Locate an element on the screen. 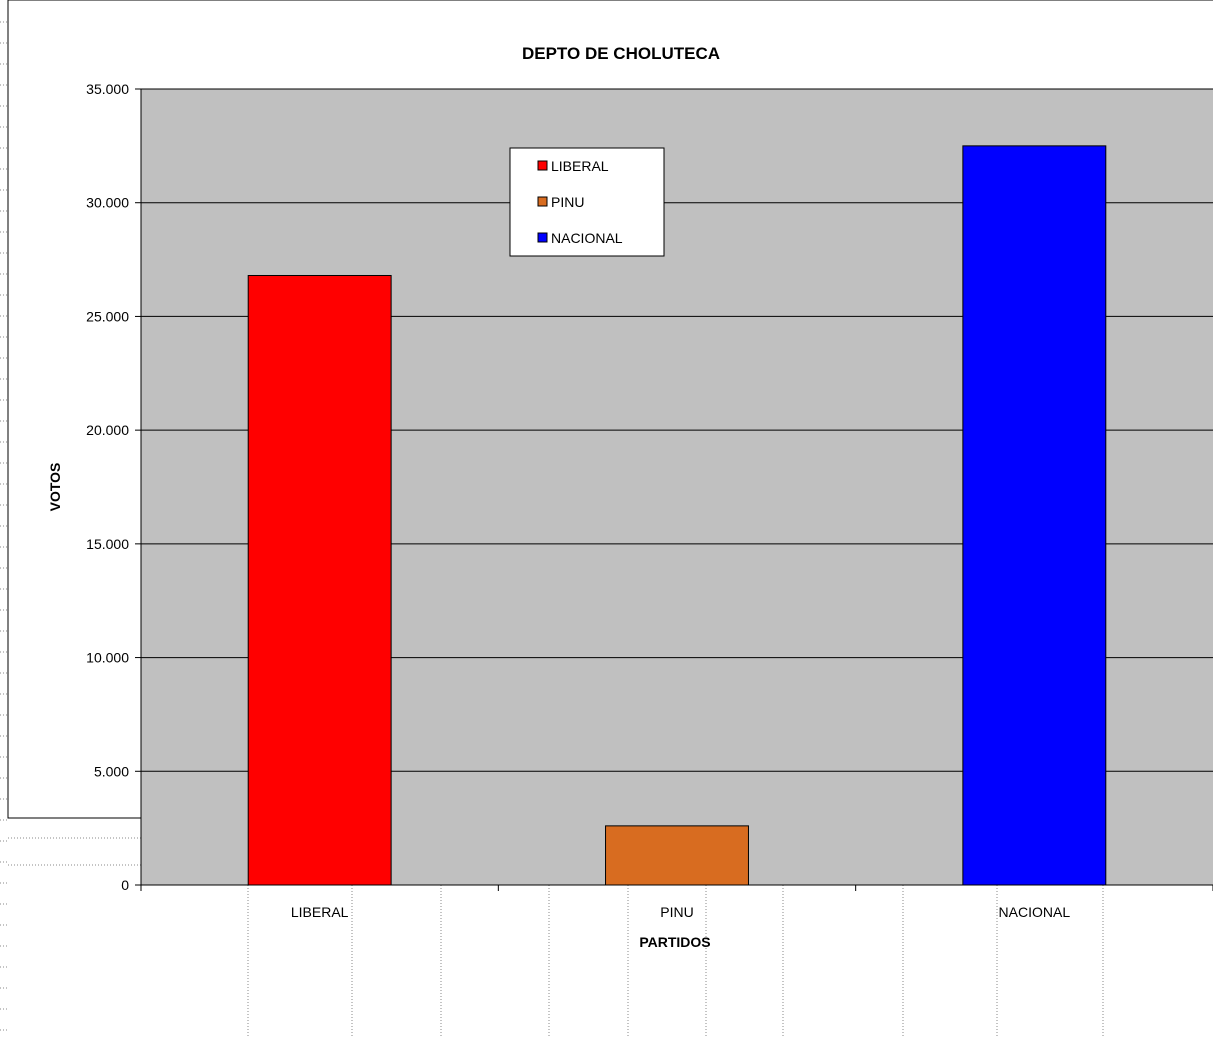  legend-label-liberal: LIBERAL is located at coordinates (580, 166).